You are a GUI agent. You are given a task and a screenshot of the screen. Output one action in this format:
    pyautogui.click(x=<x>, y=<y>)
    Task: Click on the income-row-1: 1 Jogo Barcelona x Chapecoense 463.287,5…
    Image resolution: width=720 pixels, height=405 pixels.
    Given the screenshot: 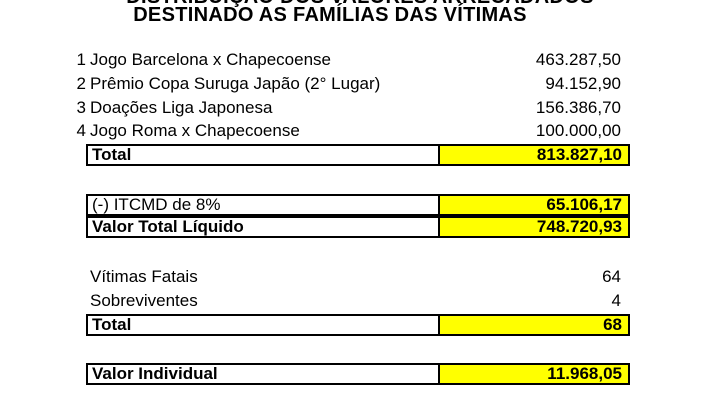 What is the action you would take?
    pyautogui.click(x=349, y=60)
    